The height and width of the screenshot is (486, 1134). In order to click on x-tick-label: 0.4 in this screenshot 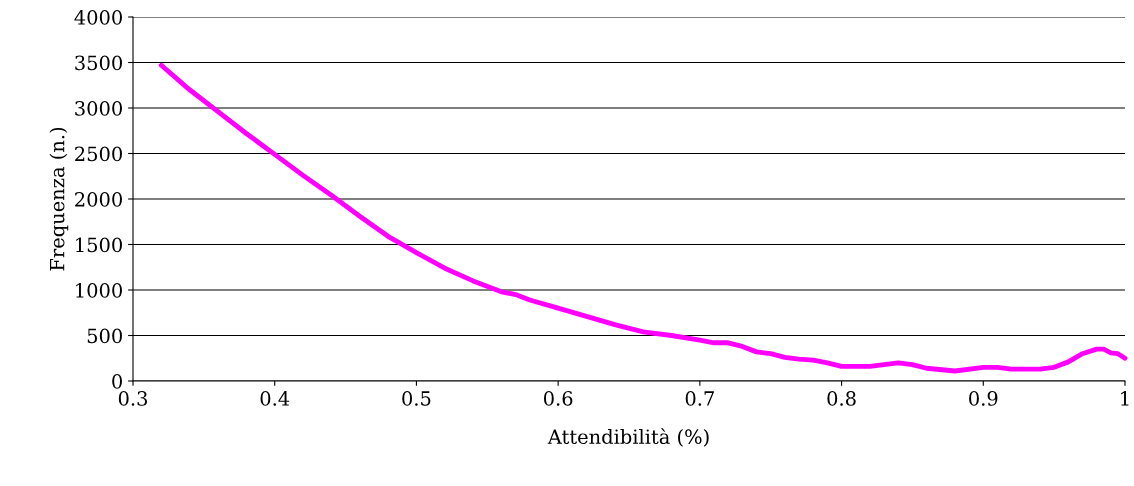, I will do `click(275, 398)`.